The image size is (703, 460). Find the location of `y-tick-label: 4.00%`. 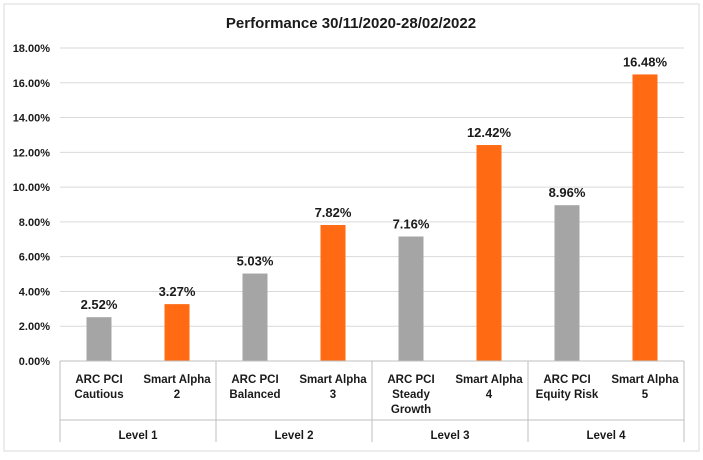

y-tick-label: 4.00% is located at coordinates (34, 292).